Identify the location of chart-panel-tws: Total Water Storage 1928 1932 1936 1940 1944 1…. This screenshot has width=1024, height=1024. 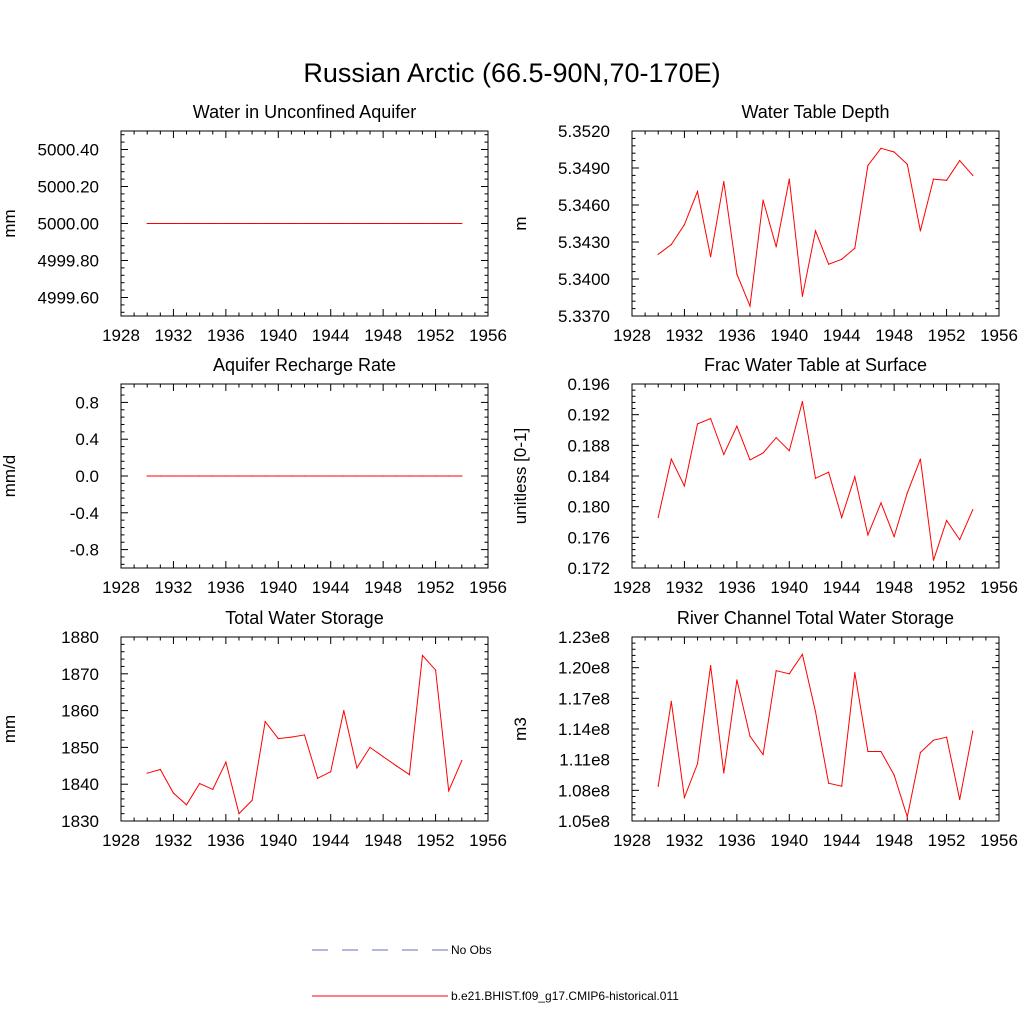
(253, 729).